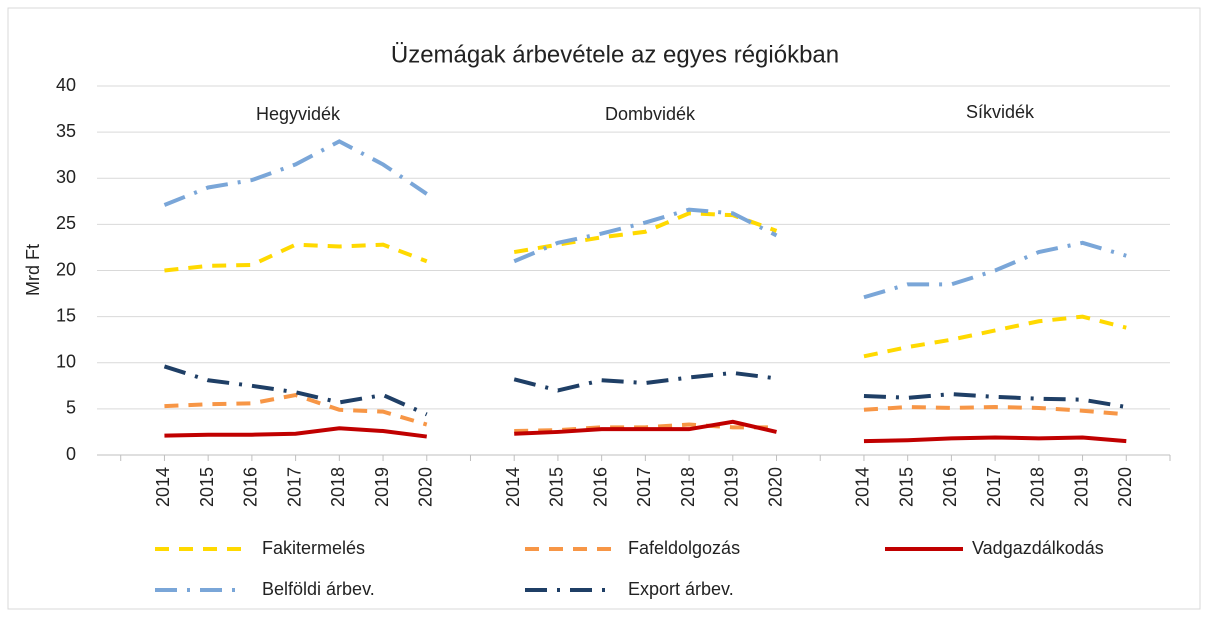  What do you see at coordinates (33, 270) in the screenshot?
I see `y-axis-label: Mrd Ft` at bounding box center [33, 270].